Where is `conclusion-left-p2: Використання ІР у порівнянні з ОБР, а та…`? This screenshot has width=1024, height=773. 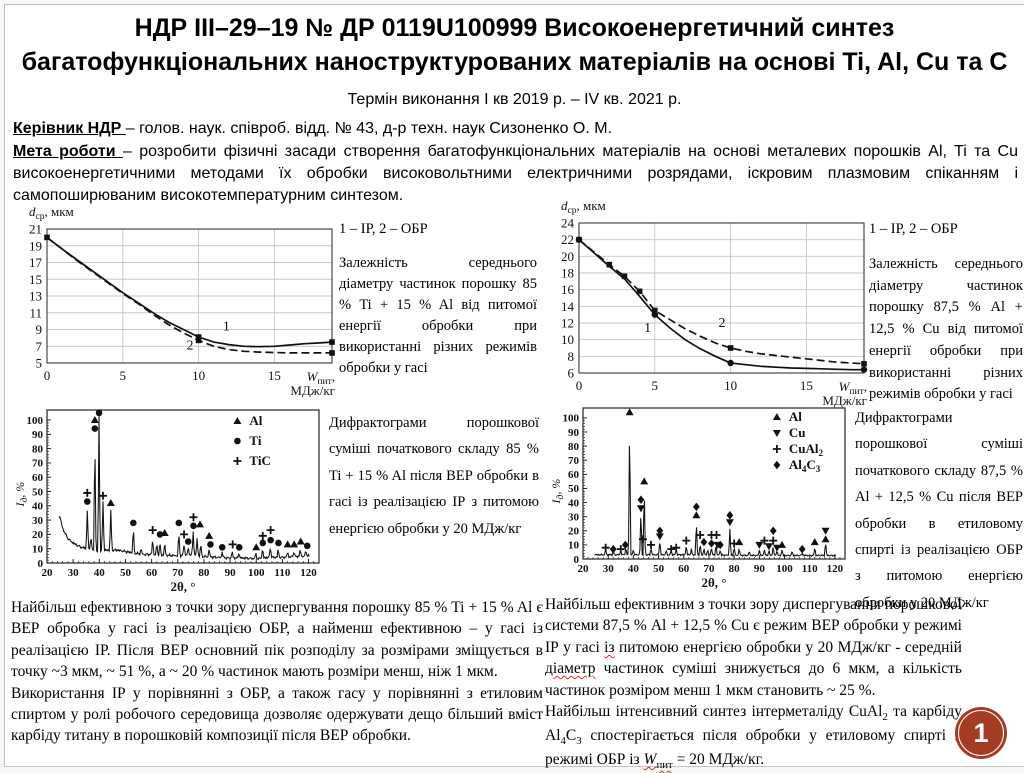
conclusion-left-p2: Використання ІР у порівнянні з ОБР, а та… is located at coordinates (277, 714).